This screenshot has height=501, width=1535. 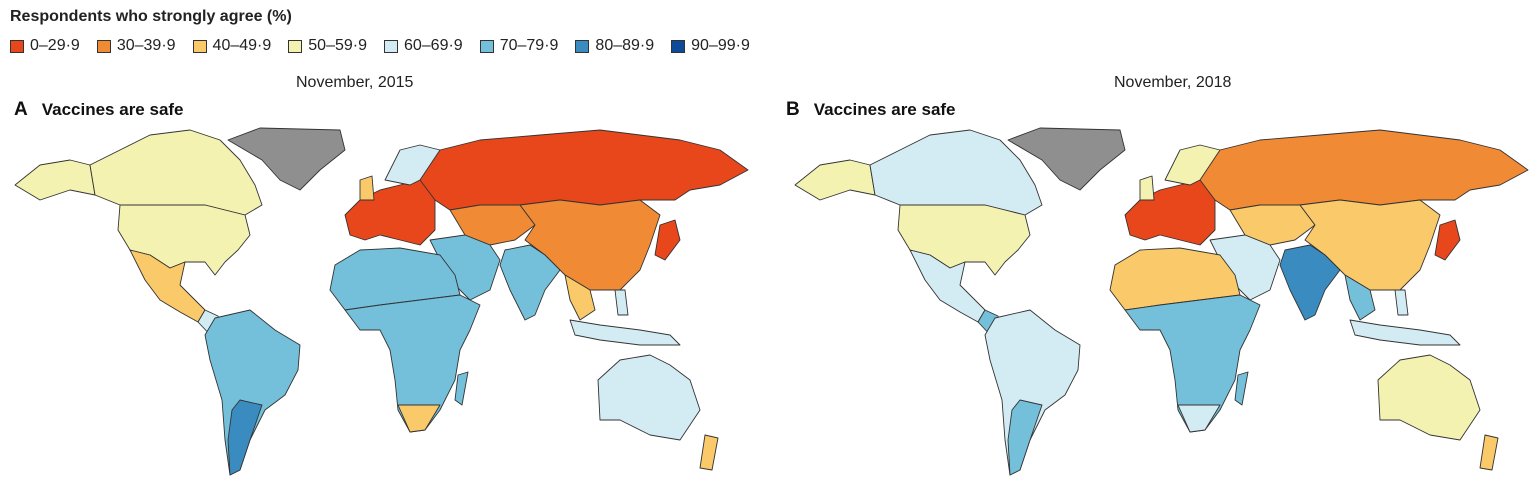 I want to click on legend-item: 30–39·9, so click(x=136, y=46).